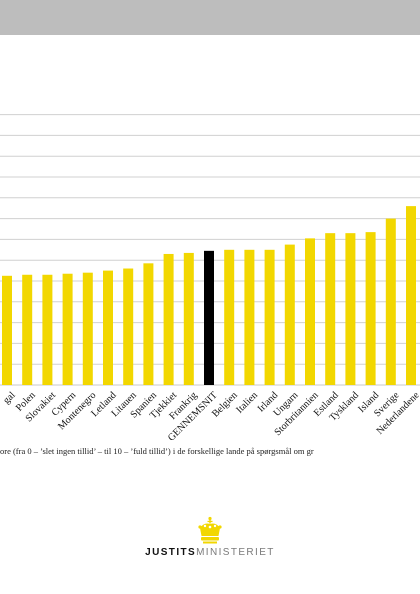 This screenshot has width=420, height=594. Describe the element at coordinates (229, 317) in the screenshot. I see `bar-belgien` at that location.